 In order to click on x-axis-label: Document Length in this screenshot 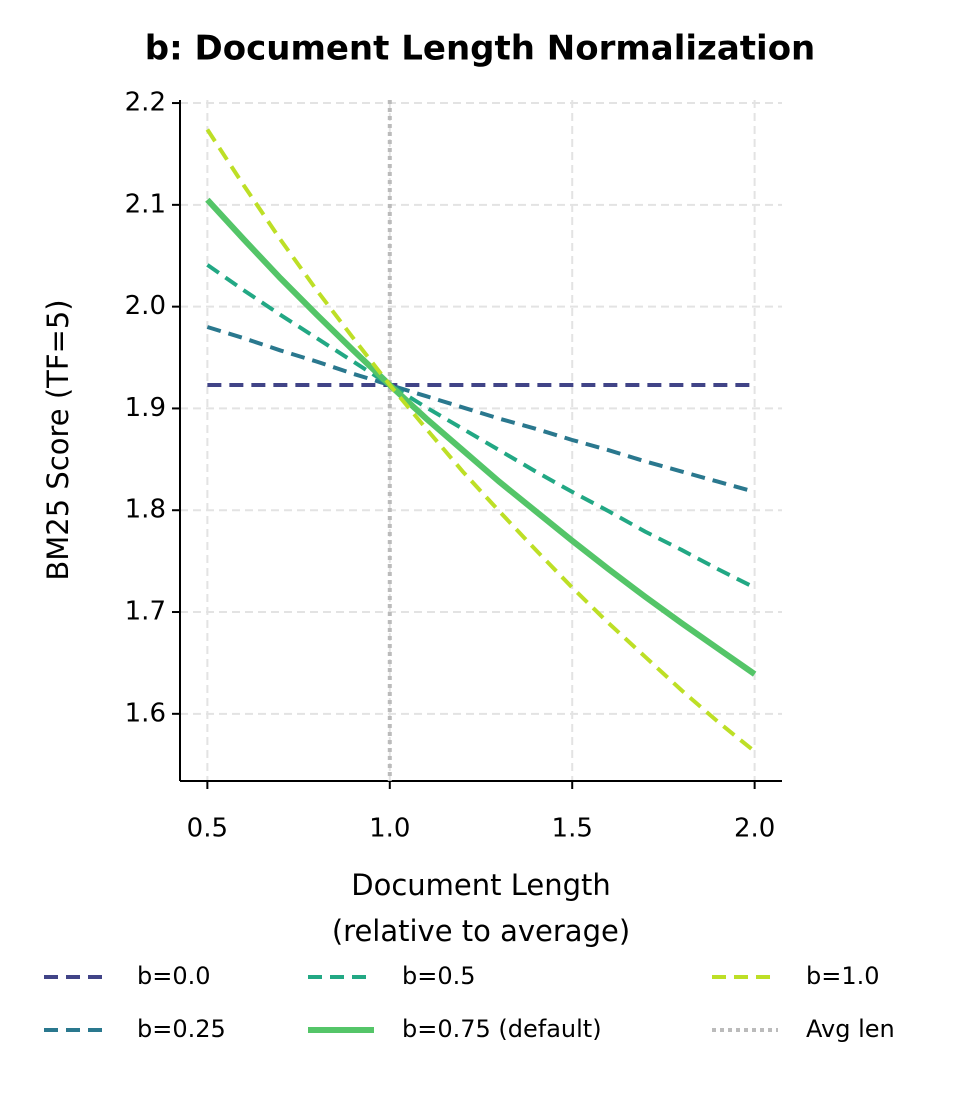, I will do `click(481, 885)`.